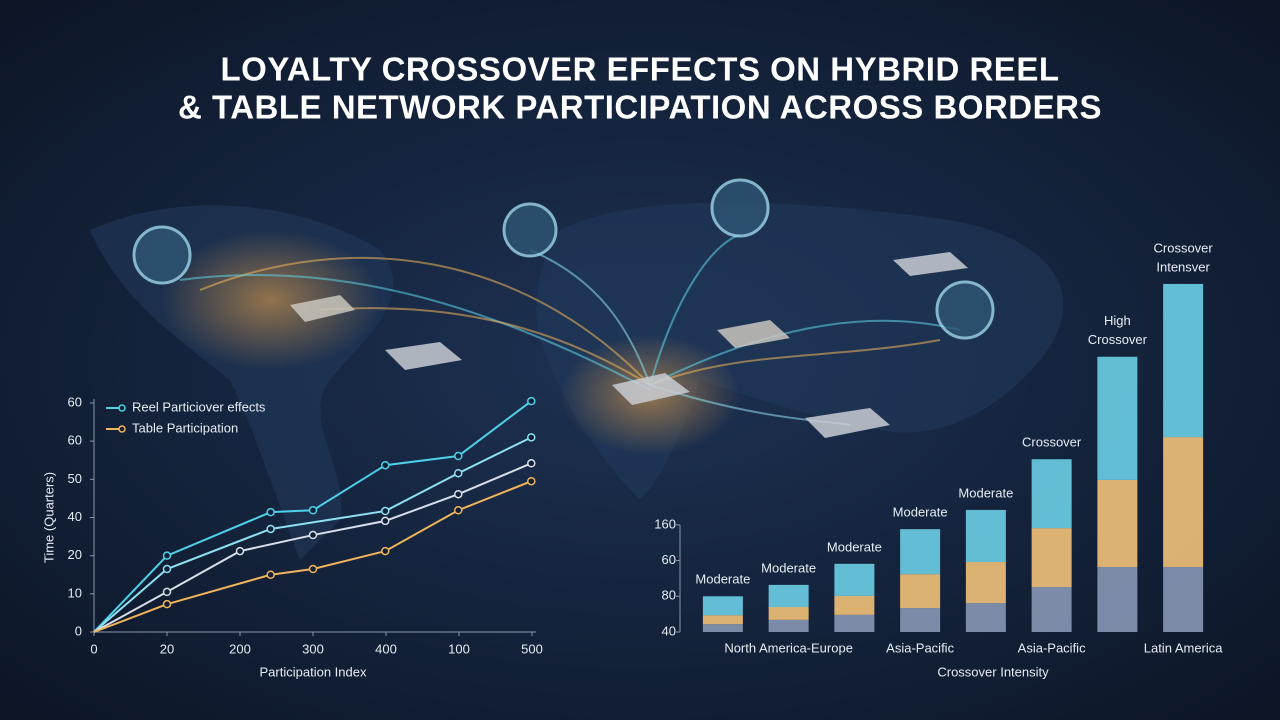 The width and height of the screenshot is (1280, 720). What do you see at coordinates (1184, 647) in the screenshot?
I see `x-tick-label: Latin America` at bounding box center [1184, 647].